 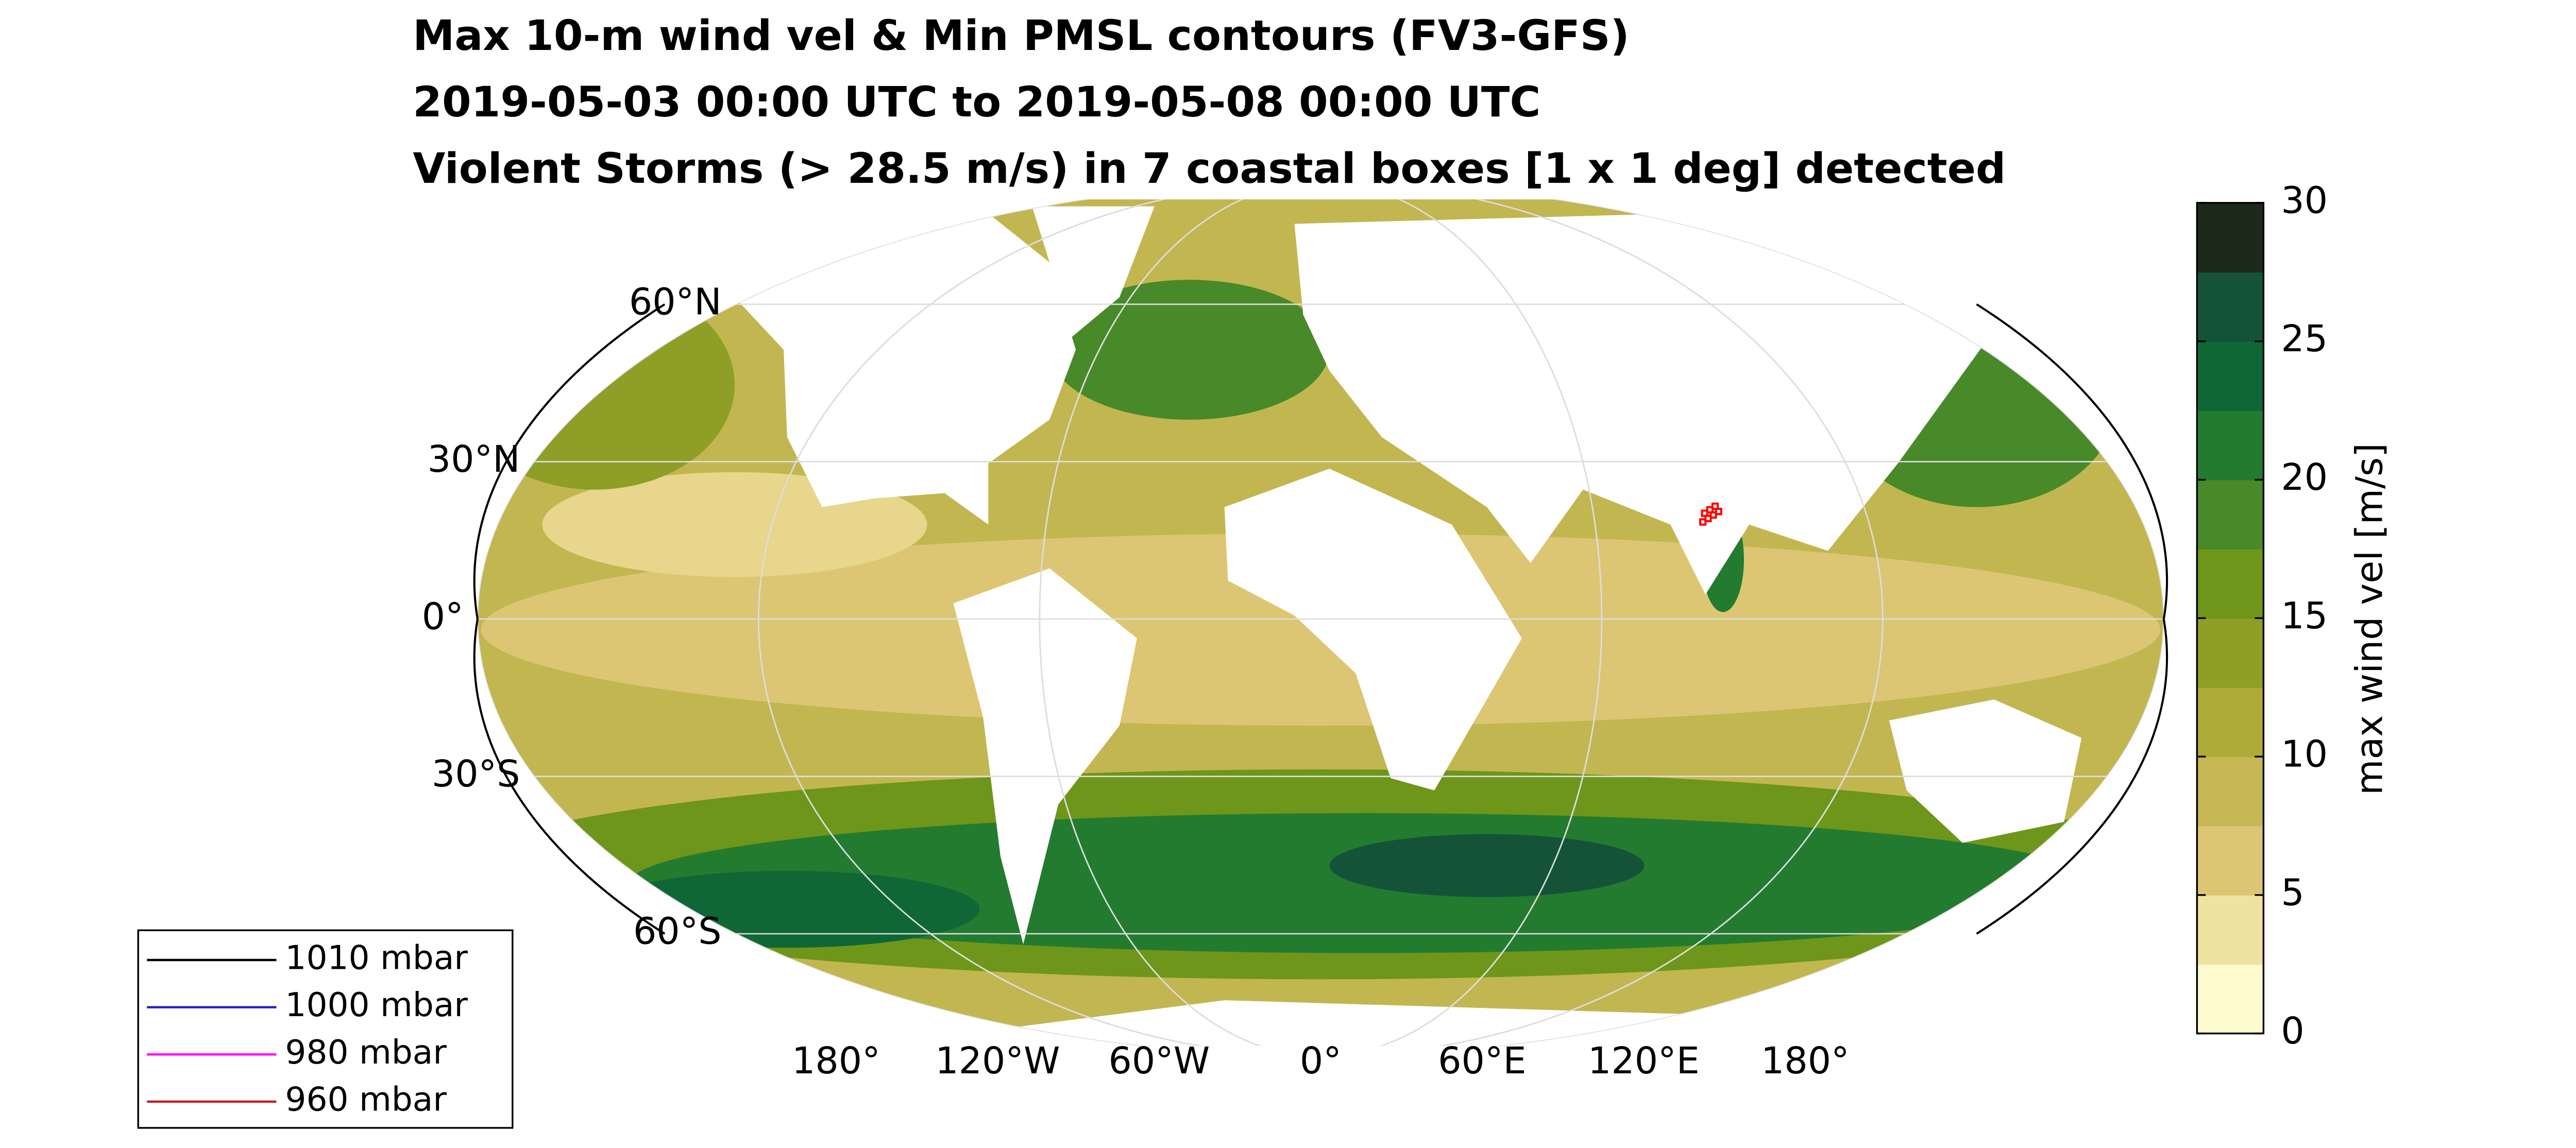 I want to click on lat-tick-label: 30°N, so click(x=474, y=459).